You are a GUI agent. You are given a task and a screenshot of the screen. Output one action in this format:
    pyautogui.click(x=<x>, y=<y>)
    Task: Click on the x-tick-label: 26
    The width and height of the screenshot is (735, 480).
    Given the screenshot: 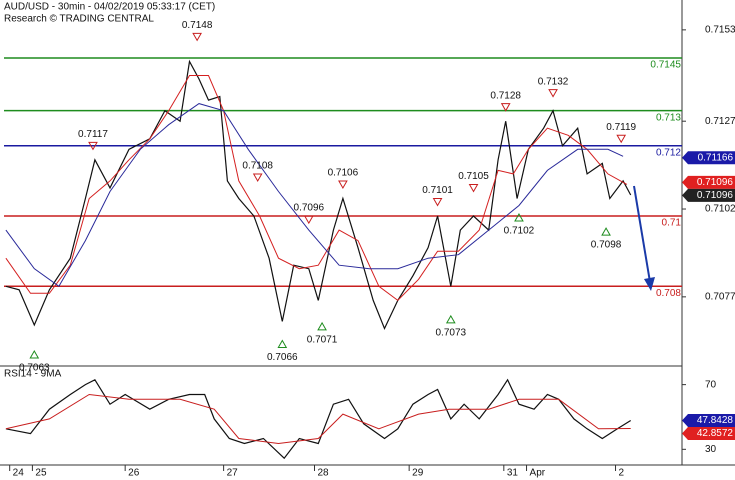 What is the action you would take?
    pyautogui.click(x=134, y=473)
    